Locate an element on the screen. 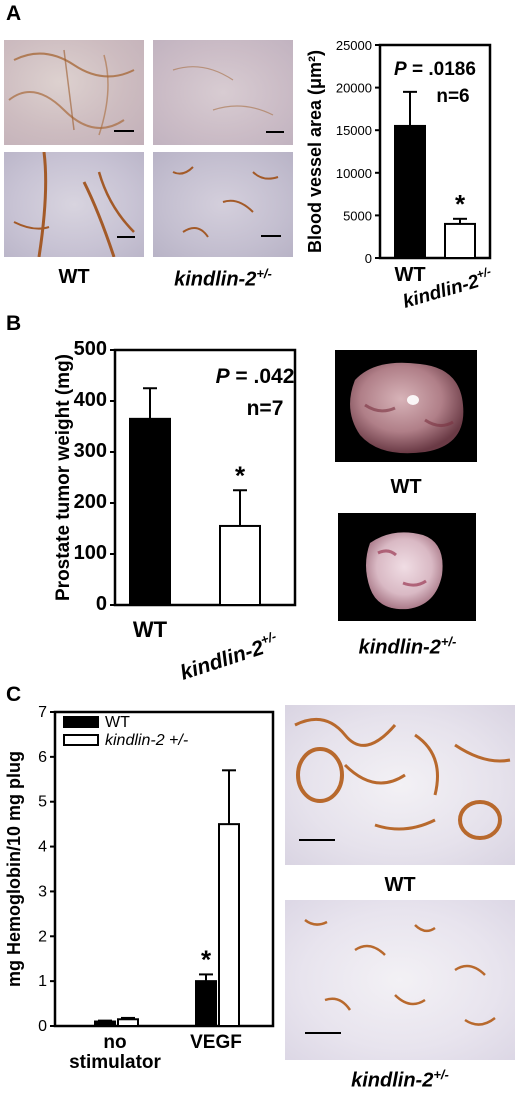 The image size is (520, 1098). photo-label-wt-a: WT is located at coordinates (74, 277).